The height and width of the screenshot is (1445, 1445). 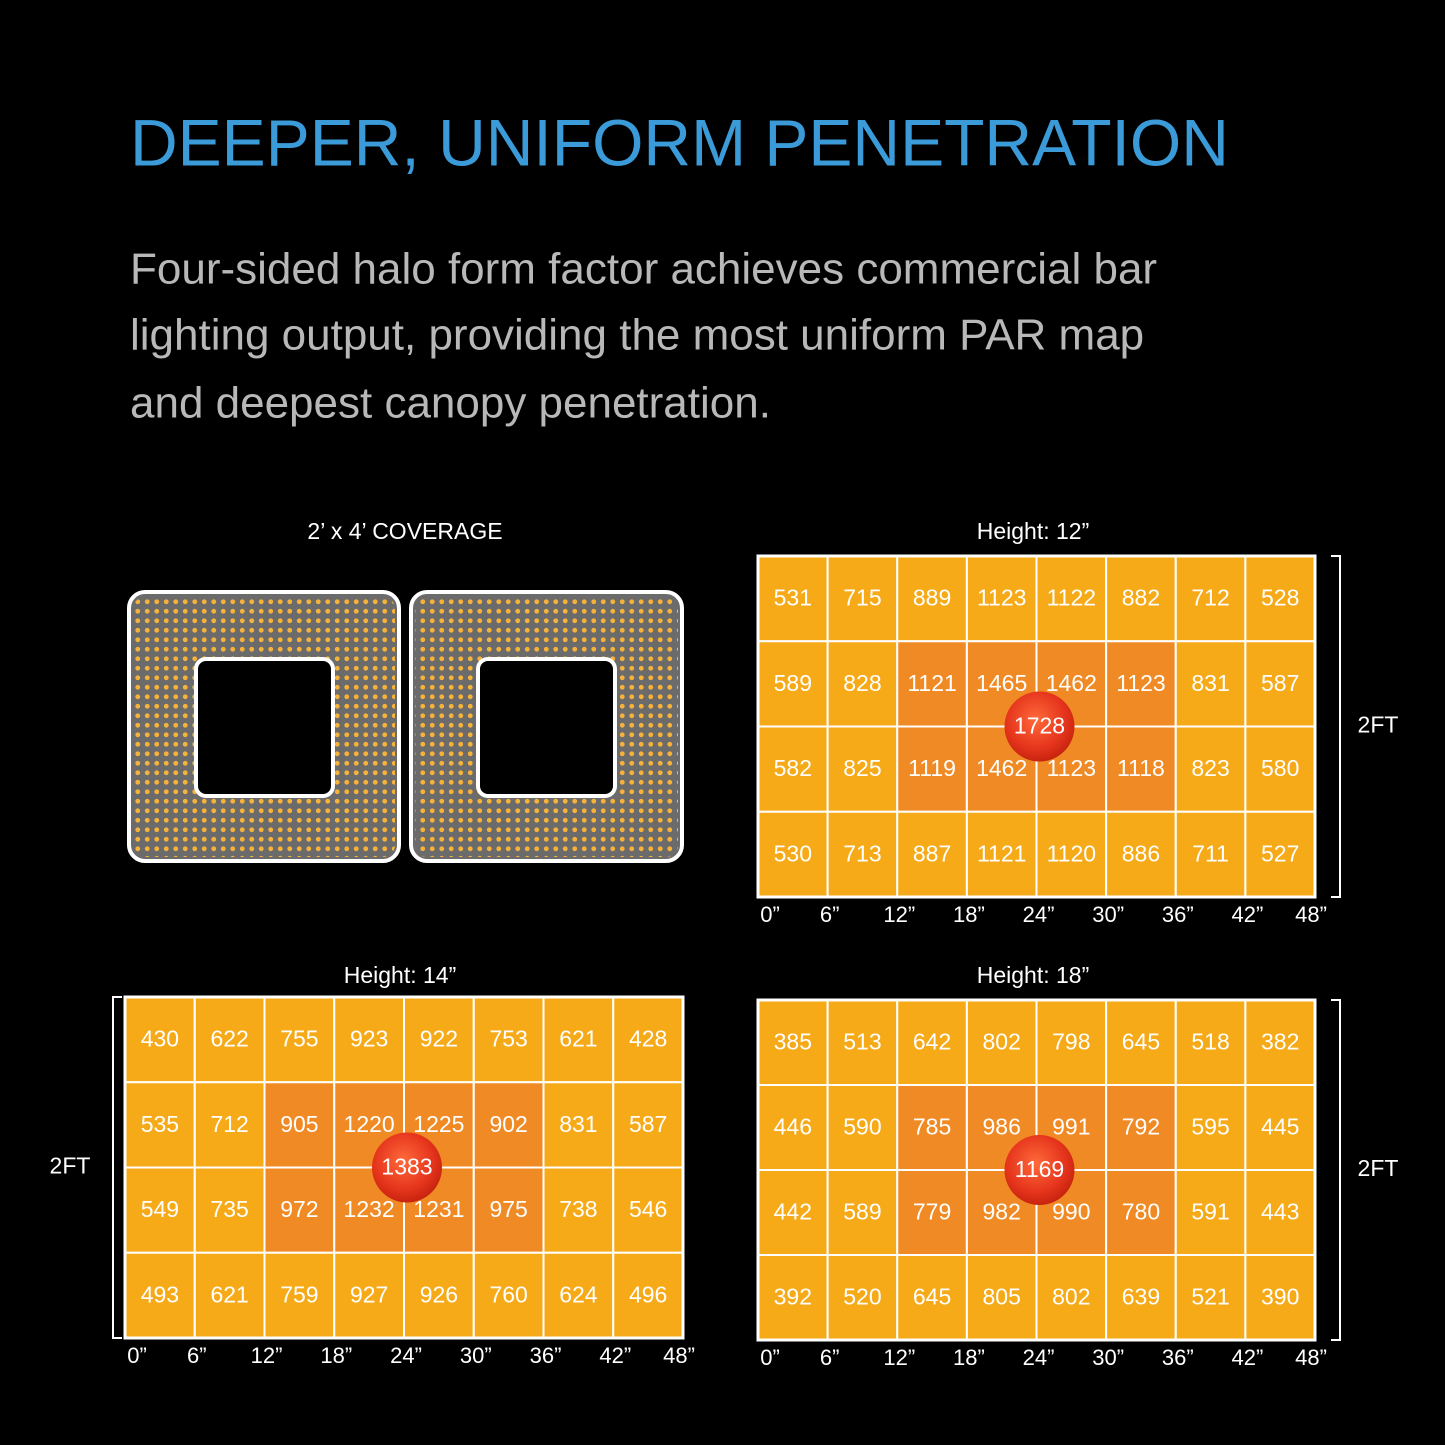 I want to click on coverage-label: 2’ x 4’ COVERAGE, so click(x=404, y=531).